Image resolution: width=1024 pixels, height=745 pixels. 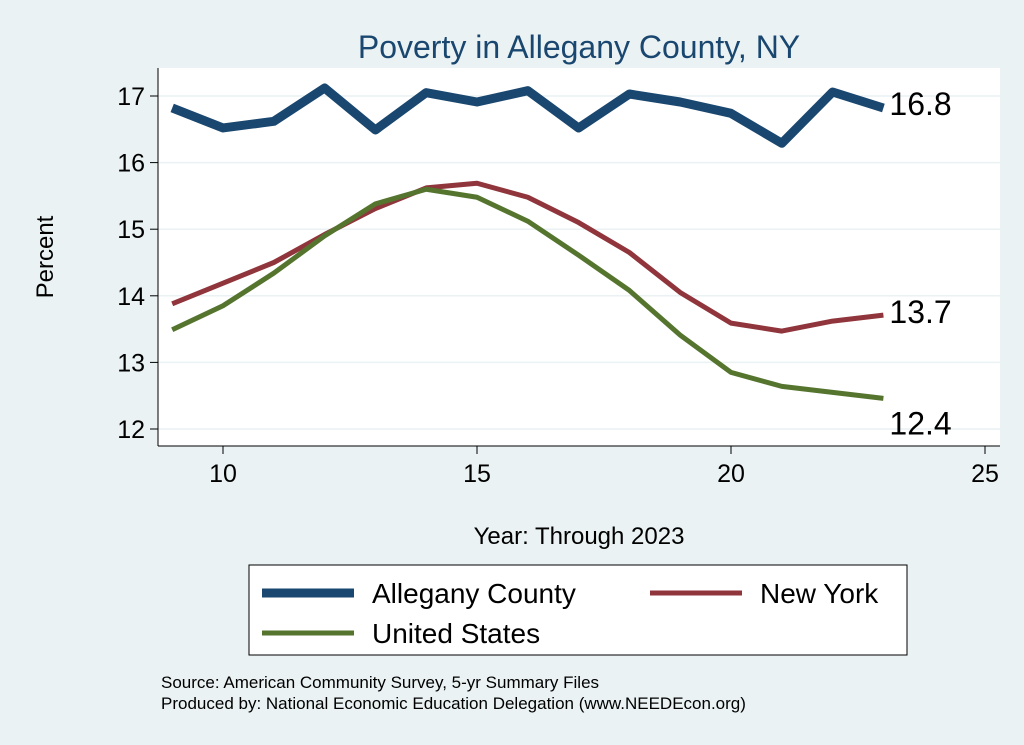 I want to click on legend-label: United States, so click(x=456, y=633).